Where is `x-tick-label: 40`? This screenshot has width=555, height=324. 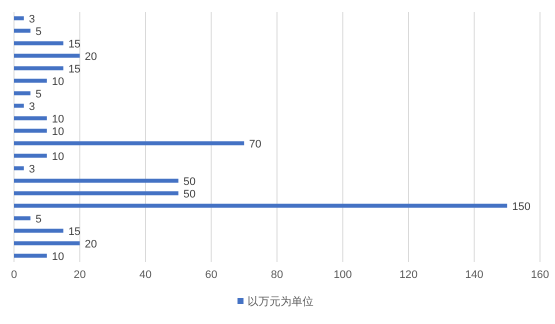
x-tick-label: 40 is located at coordinates (145, 275).